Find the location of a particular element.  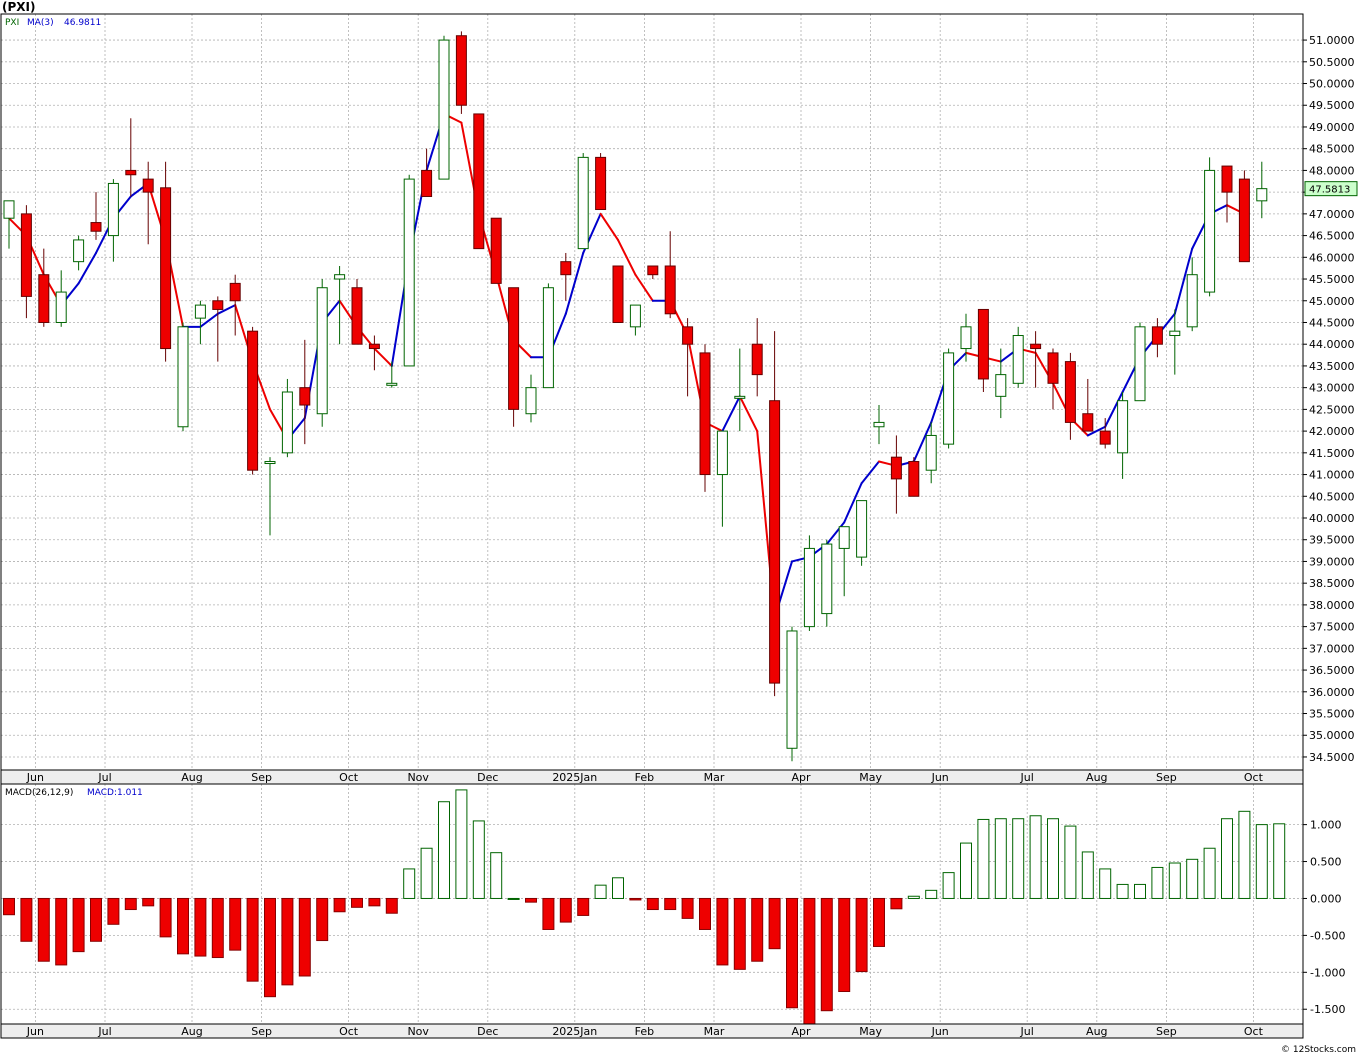

price-y-tick-label: 41.5000 is located at coordinates (1332, 453).